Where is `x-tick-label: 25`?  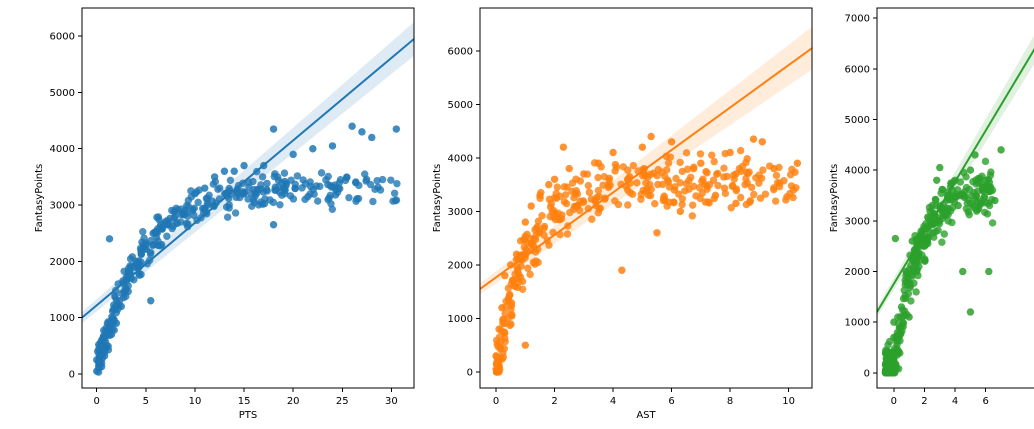 x-tick-label: 25 is located at coordinates (342, 401).